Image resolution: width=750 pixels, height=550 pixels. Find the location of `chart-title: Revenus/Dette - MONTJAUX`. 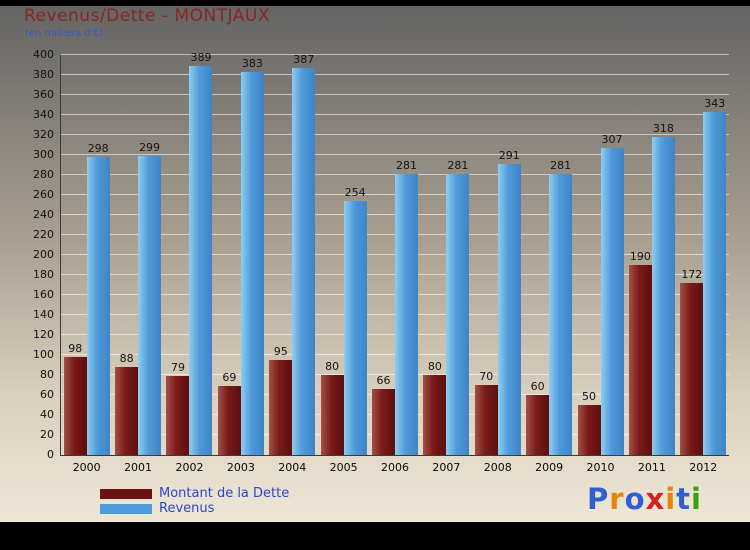

chart-title: Revenus/Dette - MONTJAUX is located at coordinates (147, 16).